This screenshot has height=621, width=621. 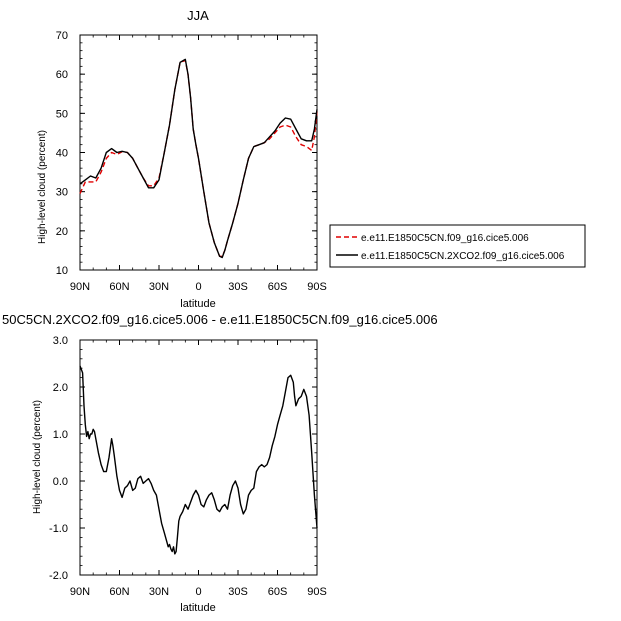 I want to click on y-tick-label: 2.0, so click(x=60, y=388).